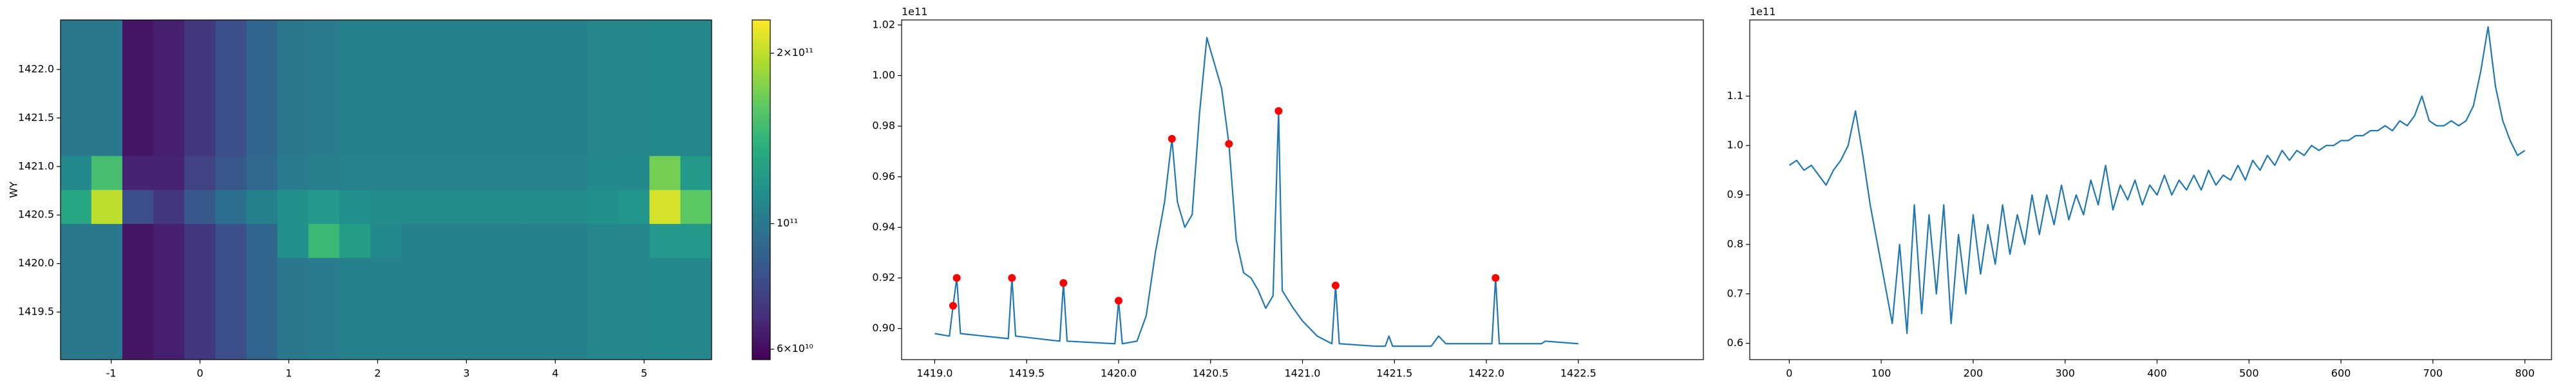 The width and height of the screenshot is (2576, 386). What do you see at coordinates (883, 24) in the screenshot?
I see `y-tick-label: 1.02` at bounding box center [883, 24].